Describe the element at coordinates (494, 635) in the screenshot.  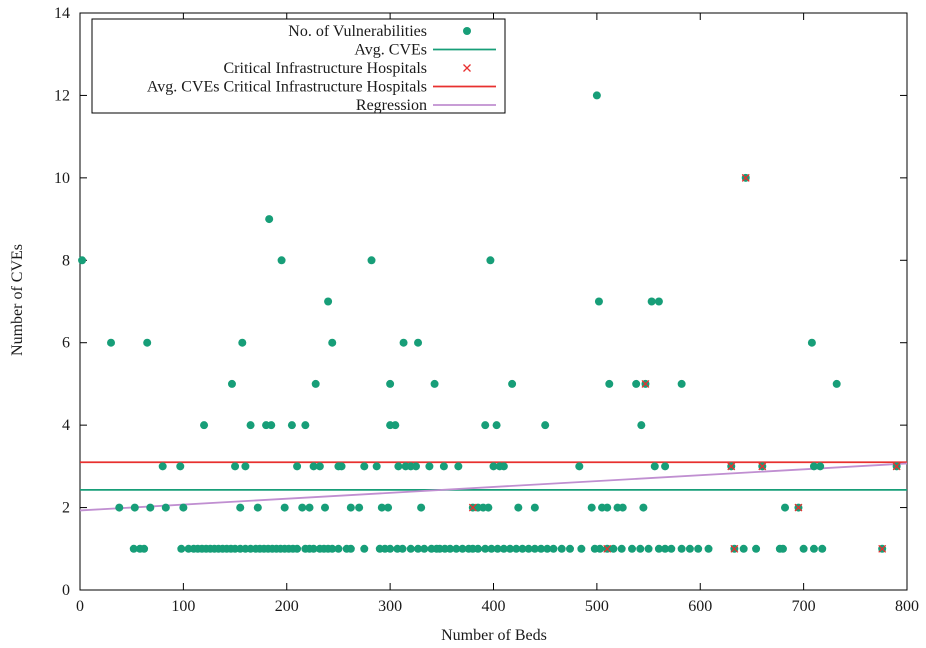
I see `x-axis-label: Number of Beds` at that location.